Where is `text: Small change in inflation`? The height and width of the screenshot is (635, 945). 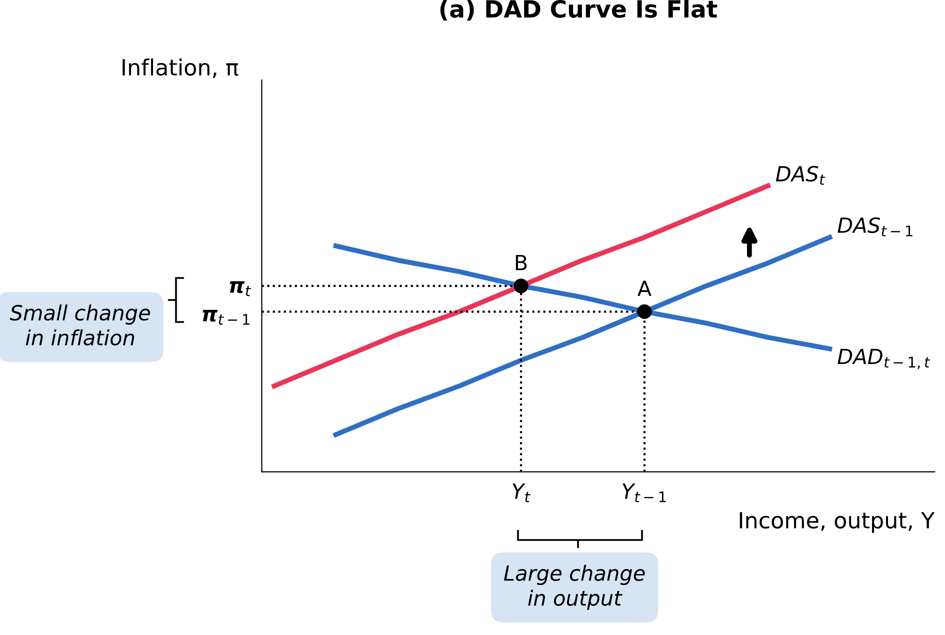
text: Small change in inflation is located at coordinates (80, 325).